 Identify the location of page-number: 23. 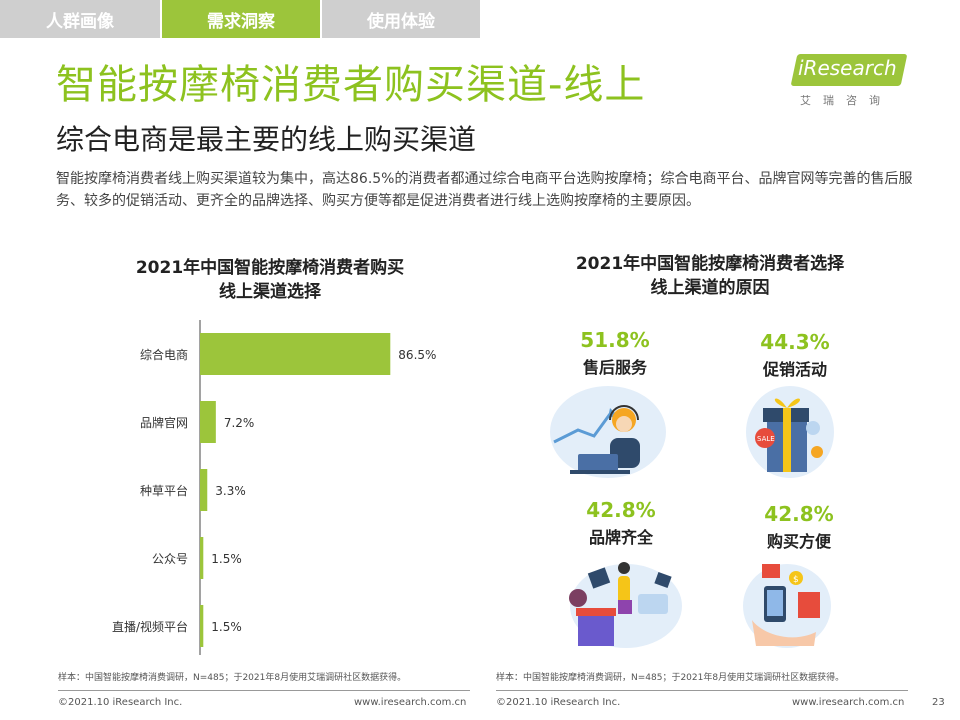
(938, 702).